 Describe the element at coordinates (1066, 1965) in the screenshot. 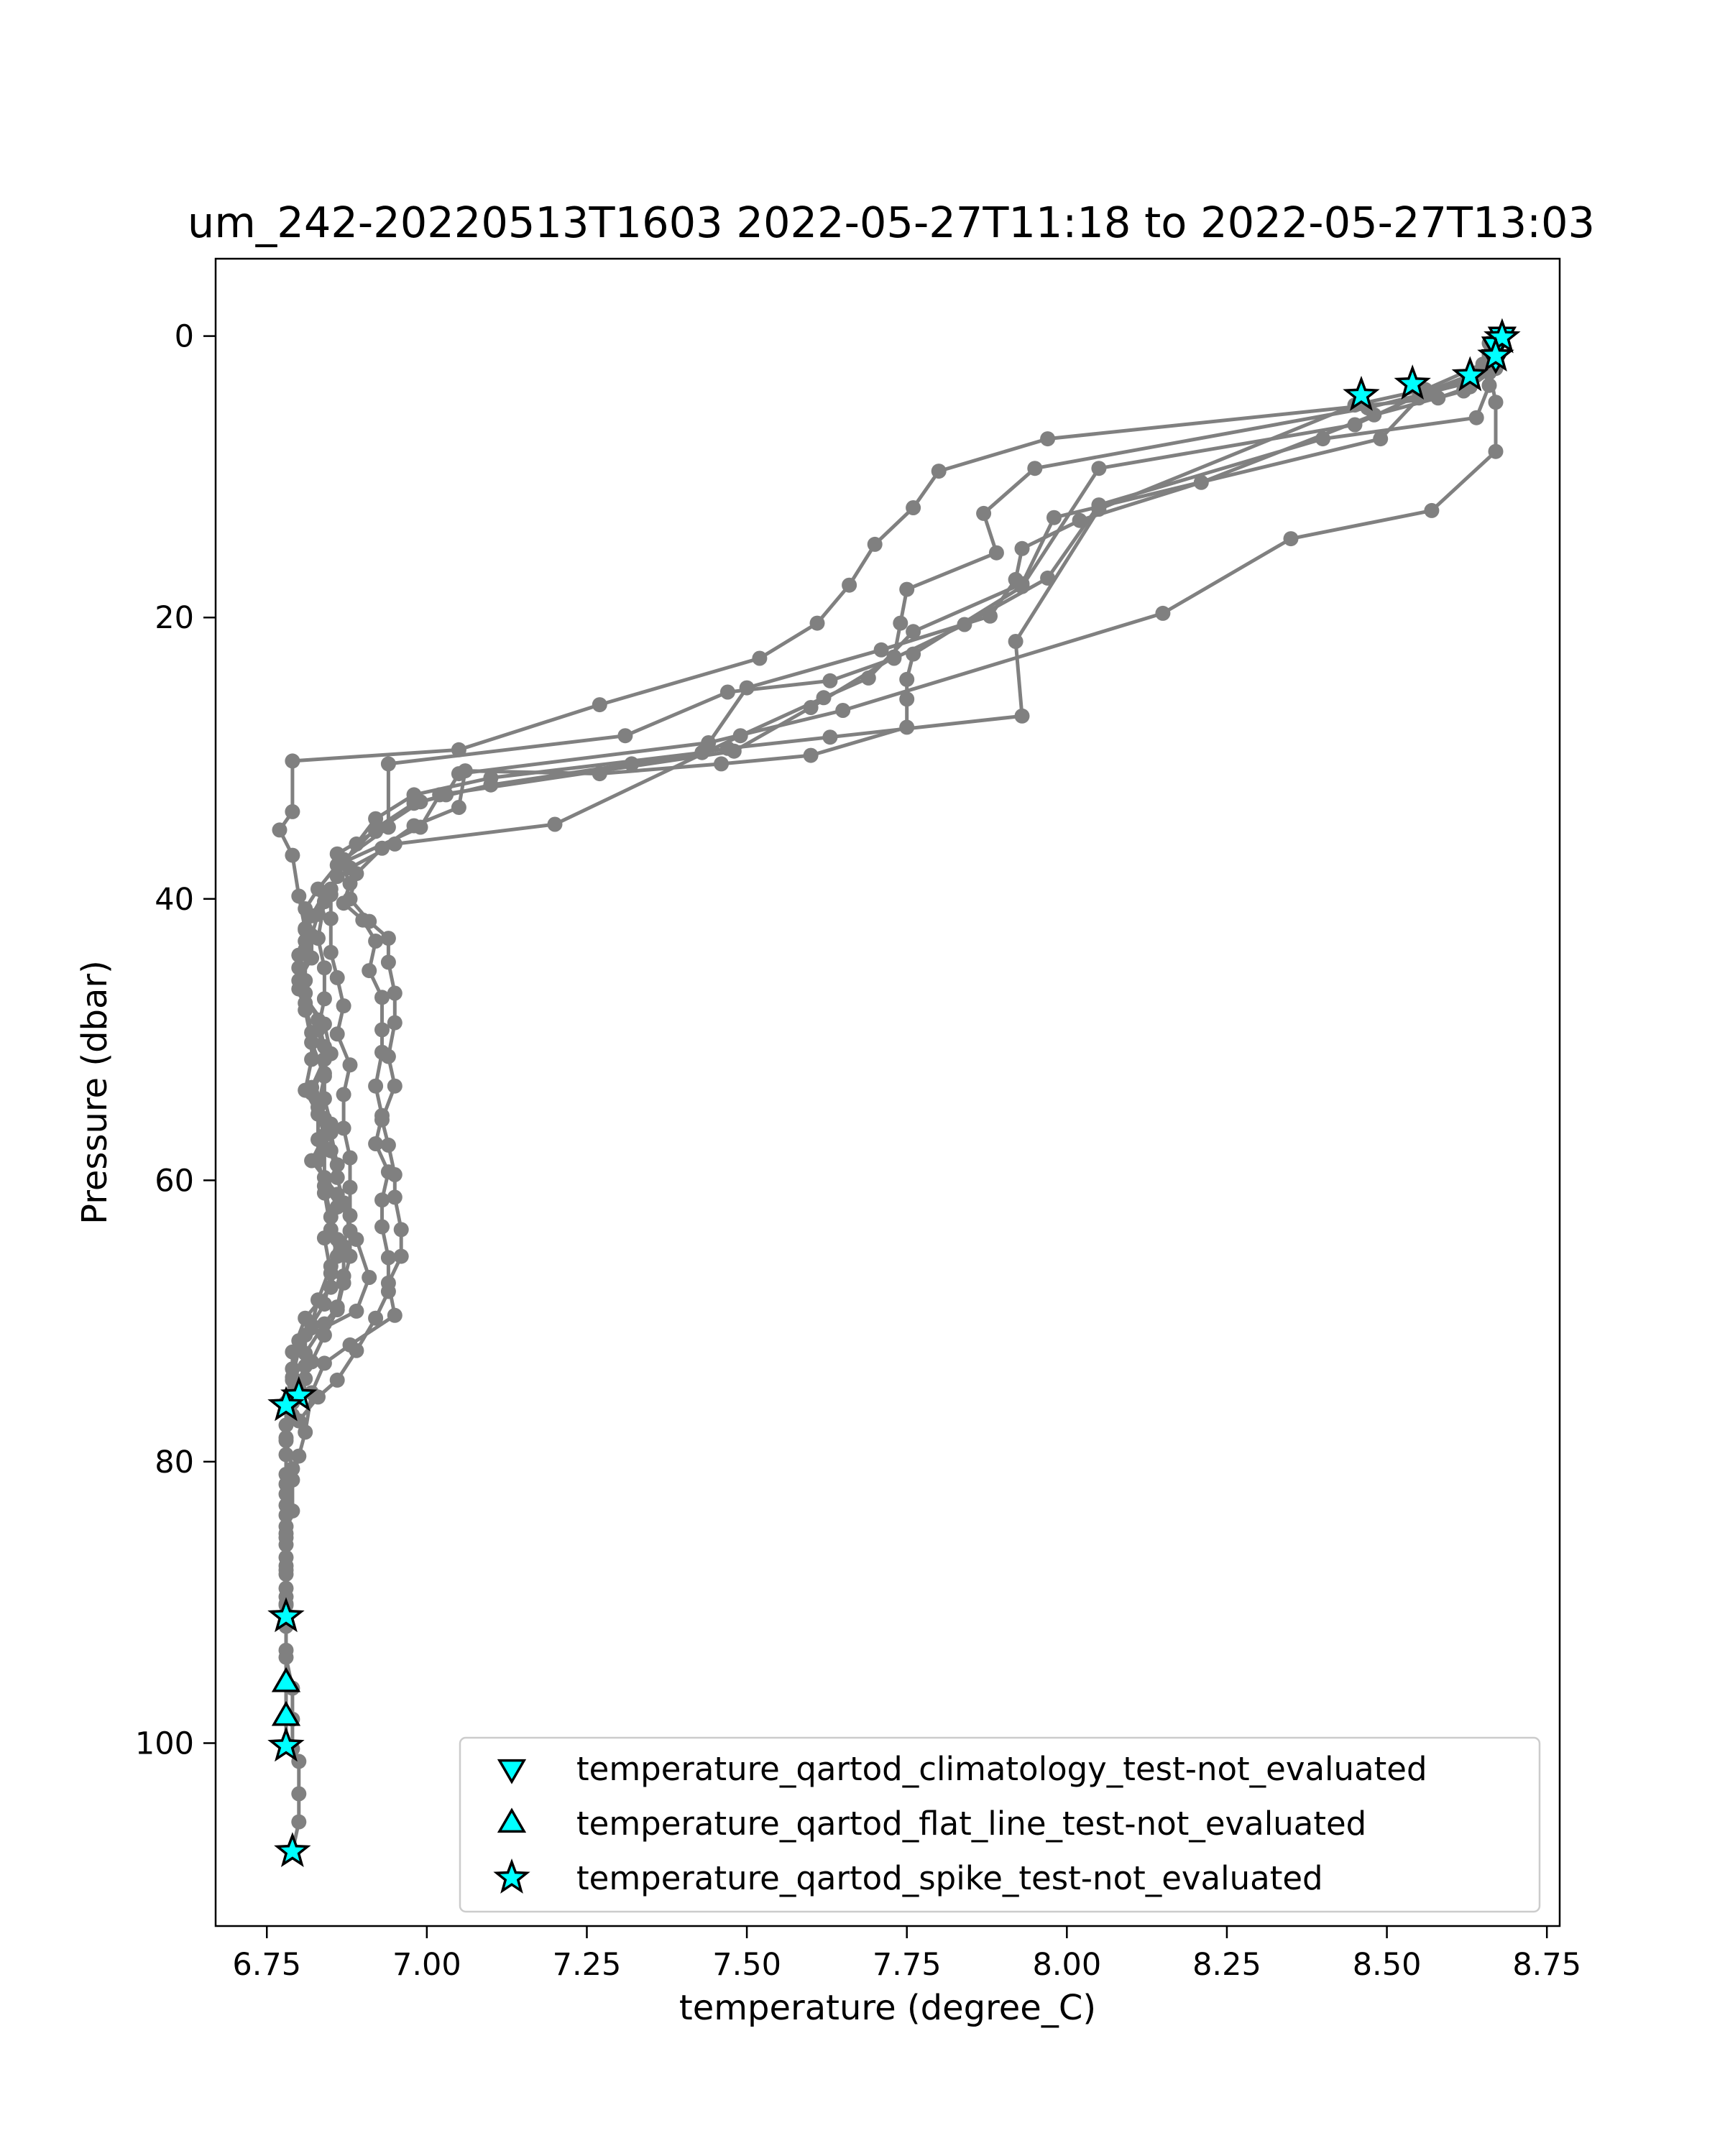

I see `x-tick-label: 8.00` at that location.